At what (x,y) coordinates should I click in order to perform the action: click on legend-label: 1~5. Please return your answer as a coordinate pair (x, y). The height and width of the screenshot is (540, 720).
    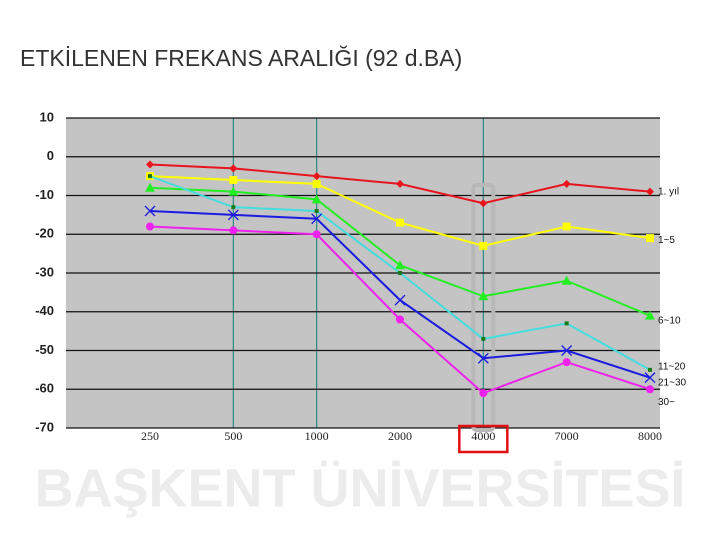
    Looking at the image, I should click on (666, 240).